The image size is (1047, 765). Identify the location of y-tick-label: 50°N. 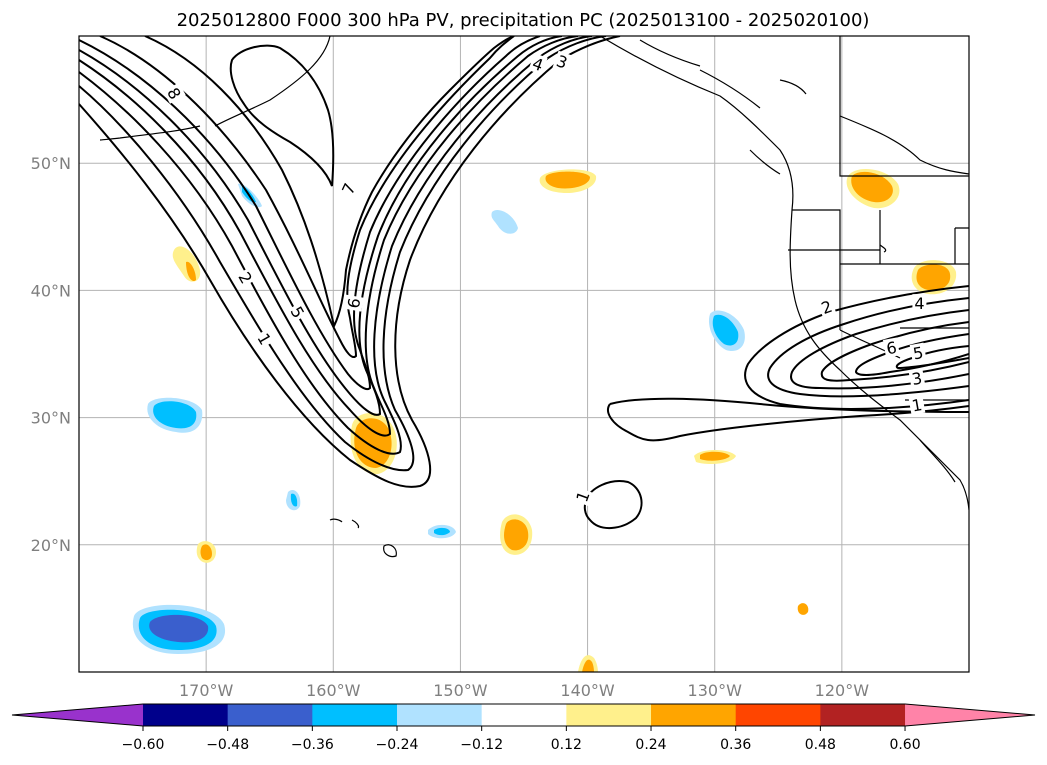
(51, 163).